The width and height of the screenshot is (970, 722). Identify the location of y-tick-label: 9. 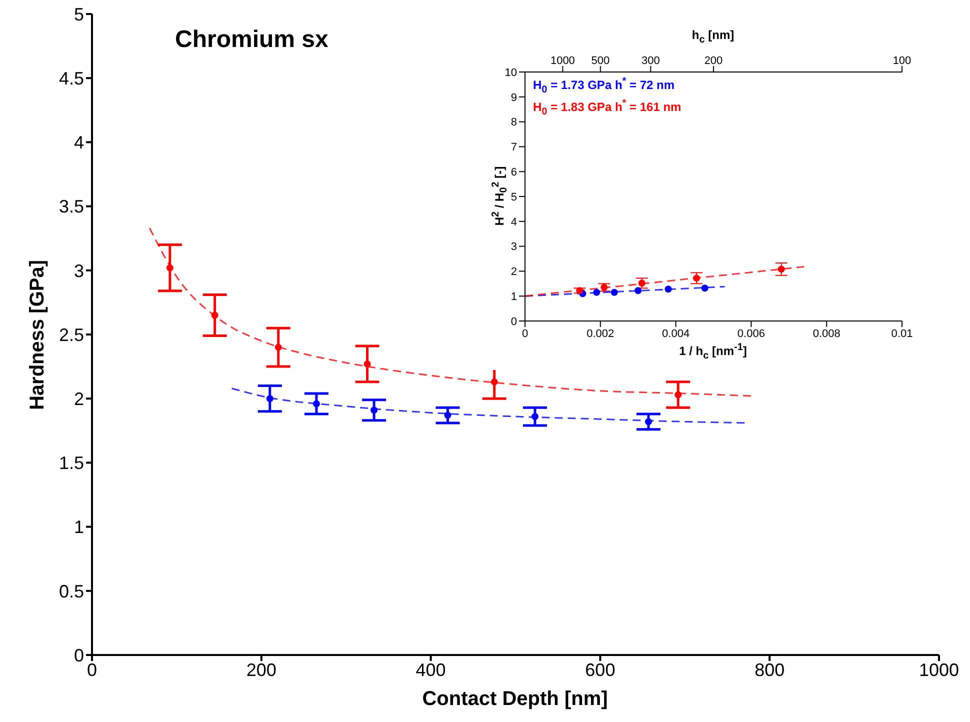
(513, 98).